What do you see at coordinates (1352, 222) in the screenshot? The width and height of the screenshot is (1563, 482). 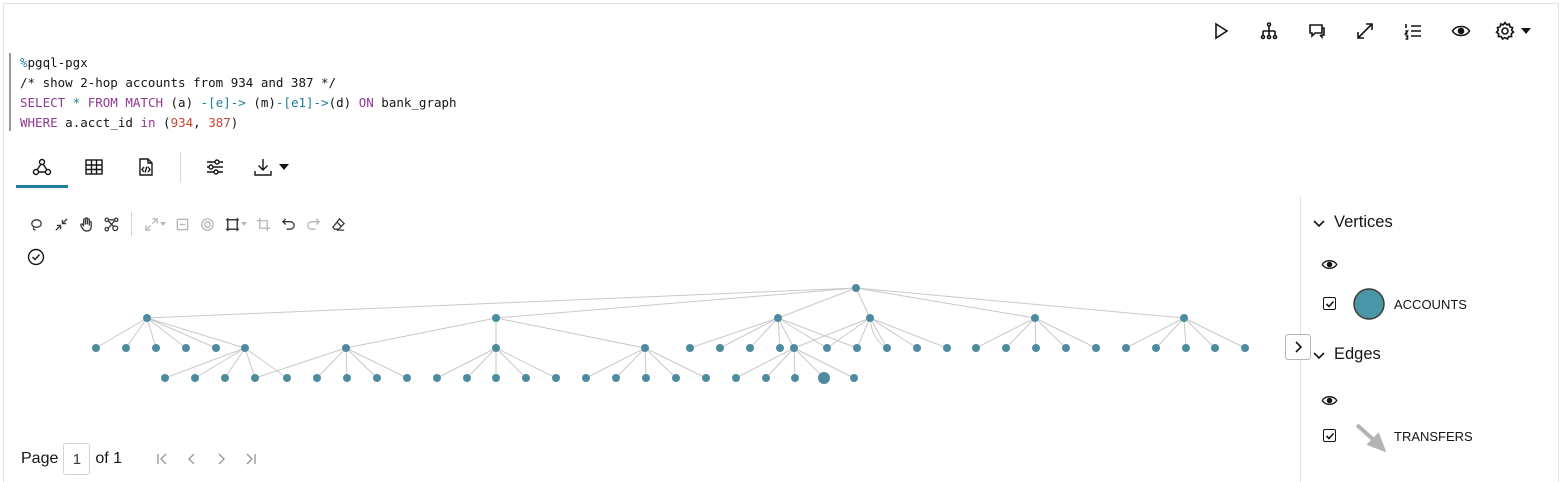 I see `vertices-section-toggle: Vertices` at bounding box center [1352, 222].